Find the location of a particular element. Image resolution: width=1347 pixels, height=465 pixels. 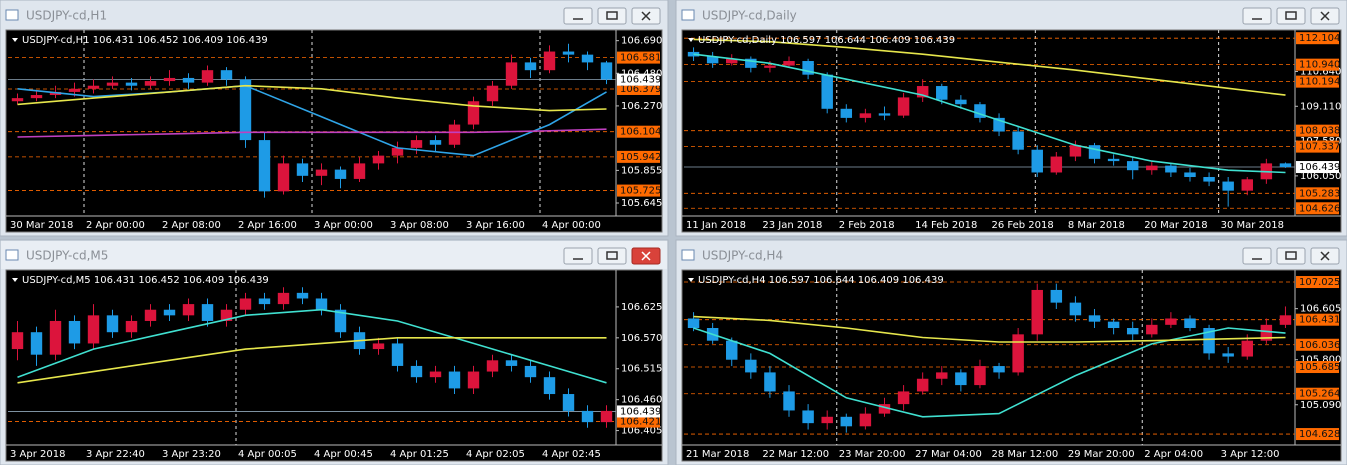

x-tick-label: 2 Apr 04:00 is located at coordinates (1173, 454).